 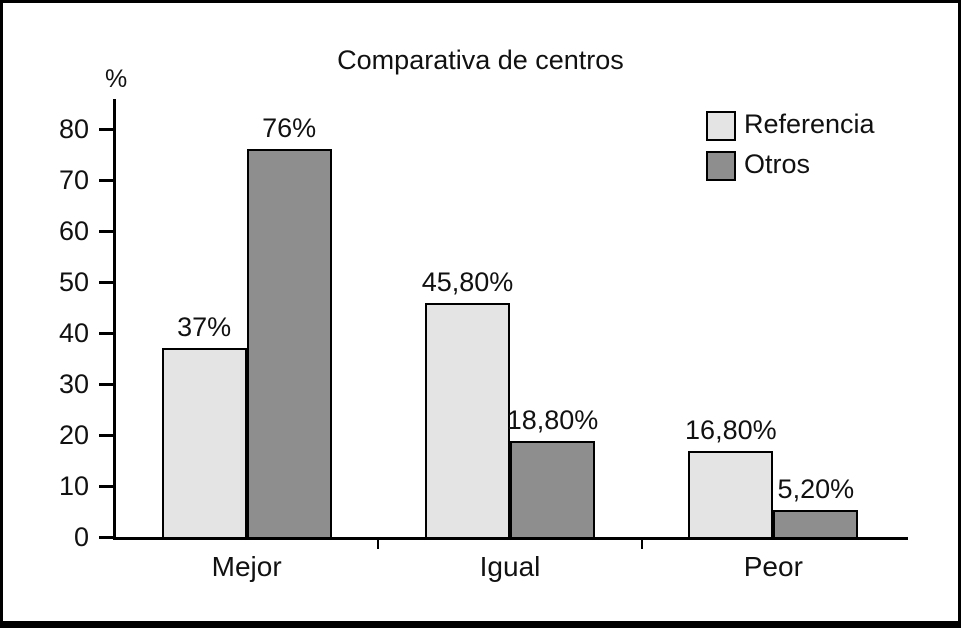 What do you see at coordinates (467, 282) in the screenshot?
I see `bar-value-label: 45,80%` at bounding box center [467, 282].